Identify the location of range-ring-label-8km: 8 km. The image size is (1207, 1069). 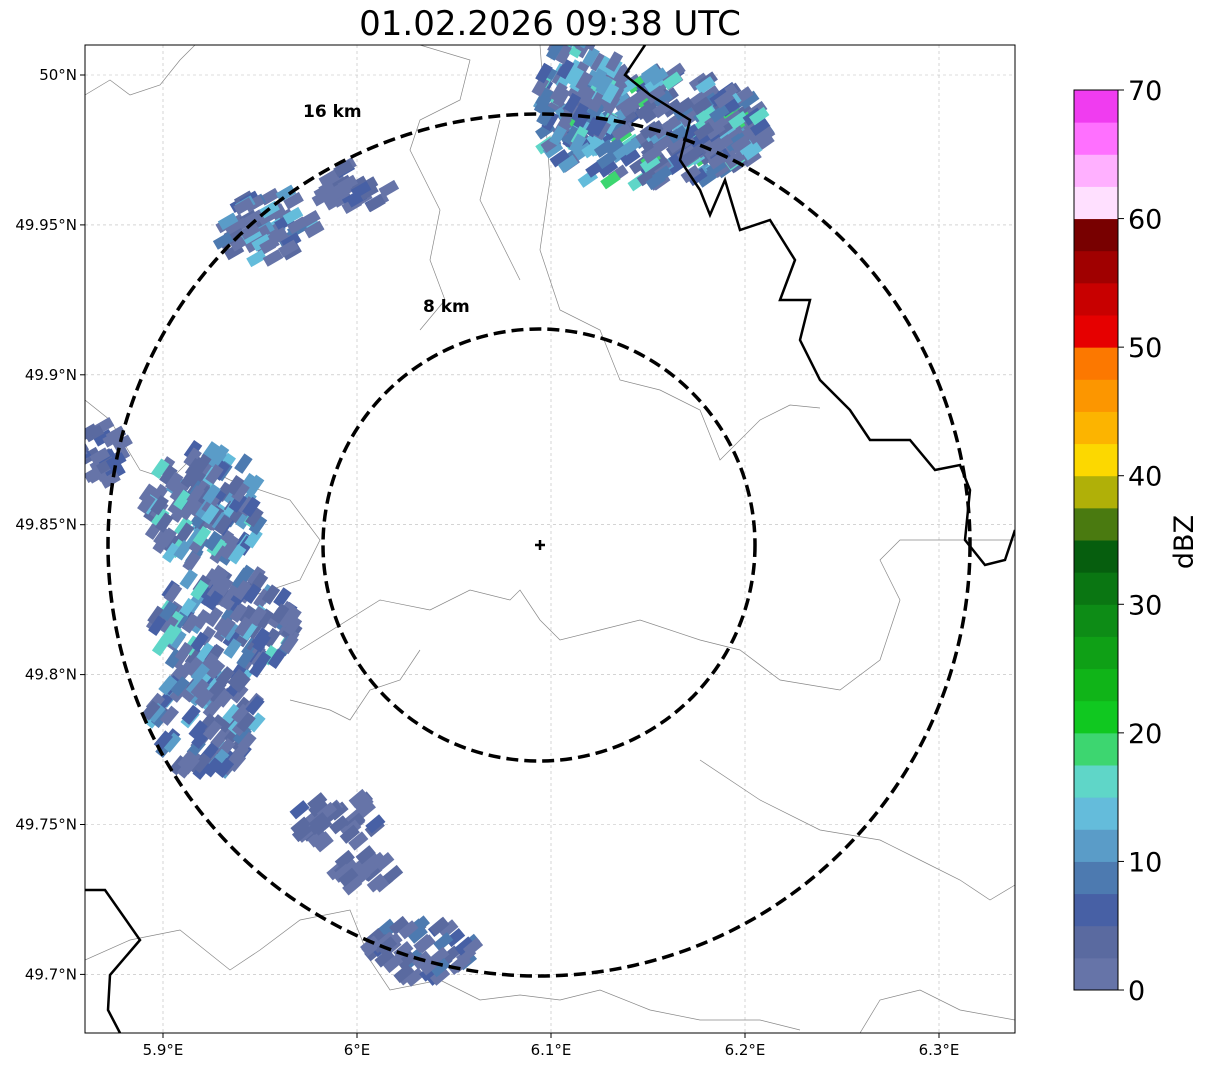
(446, 307).